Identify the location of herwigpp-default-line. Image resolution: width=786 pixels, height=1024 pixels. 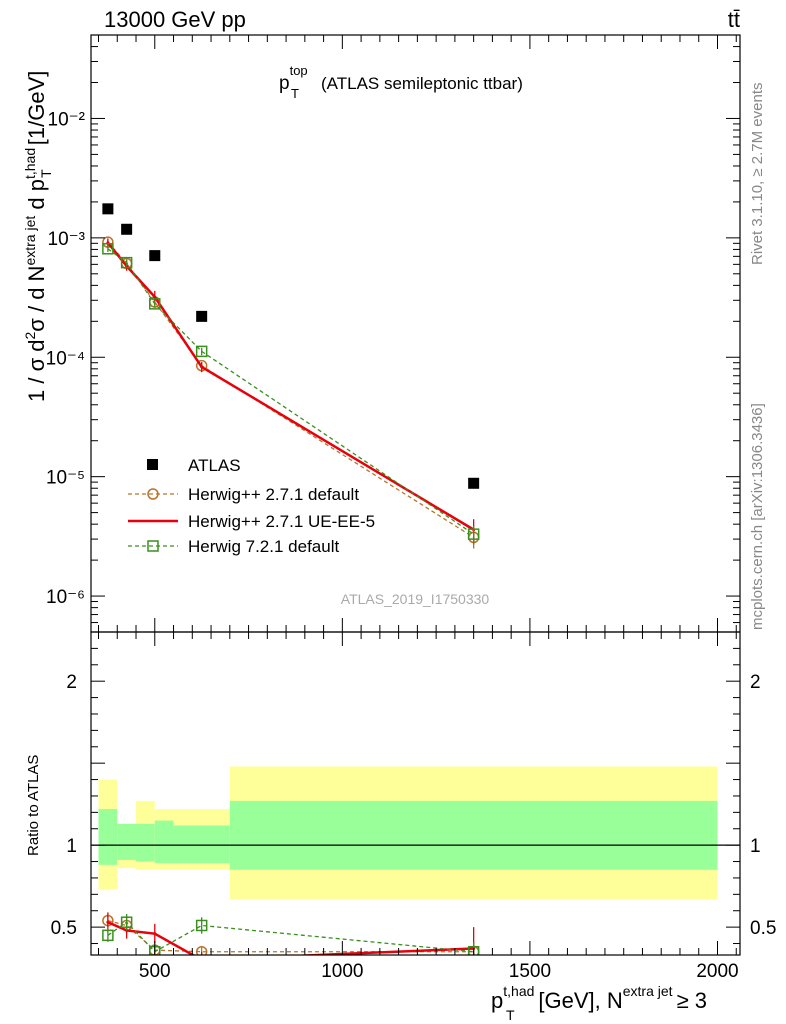
(290, 389).